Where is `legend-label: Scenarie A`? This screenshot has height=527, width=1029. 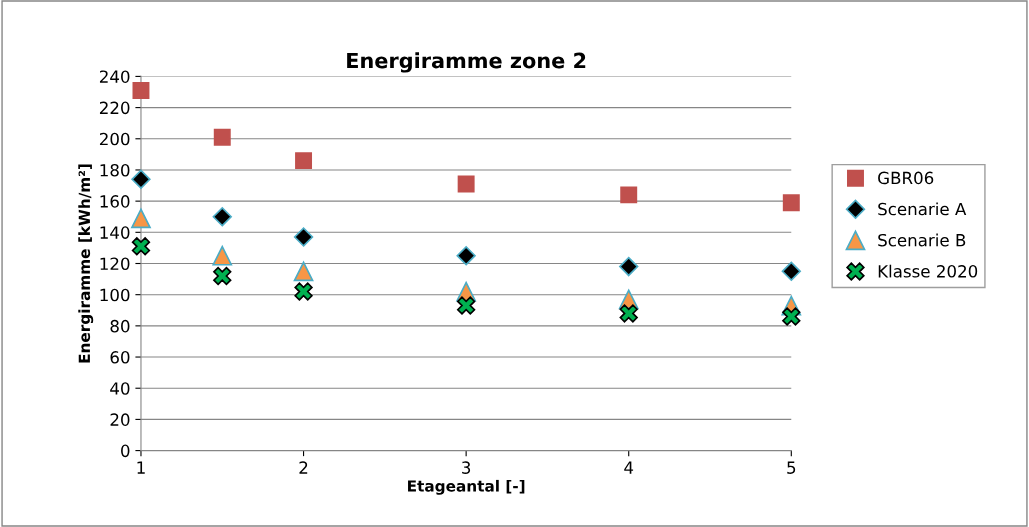
legend-label: Scenarie A is located at coordinates (922, 209).